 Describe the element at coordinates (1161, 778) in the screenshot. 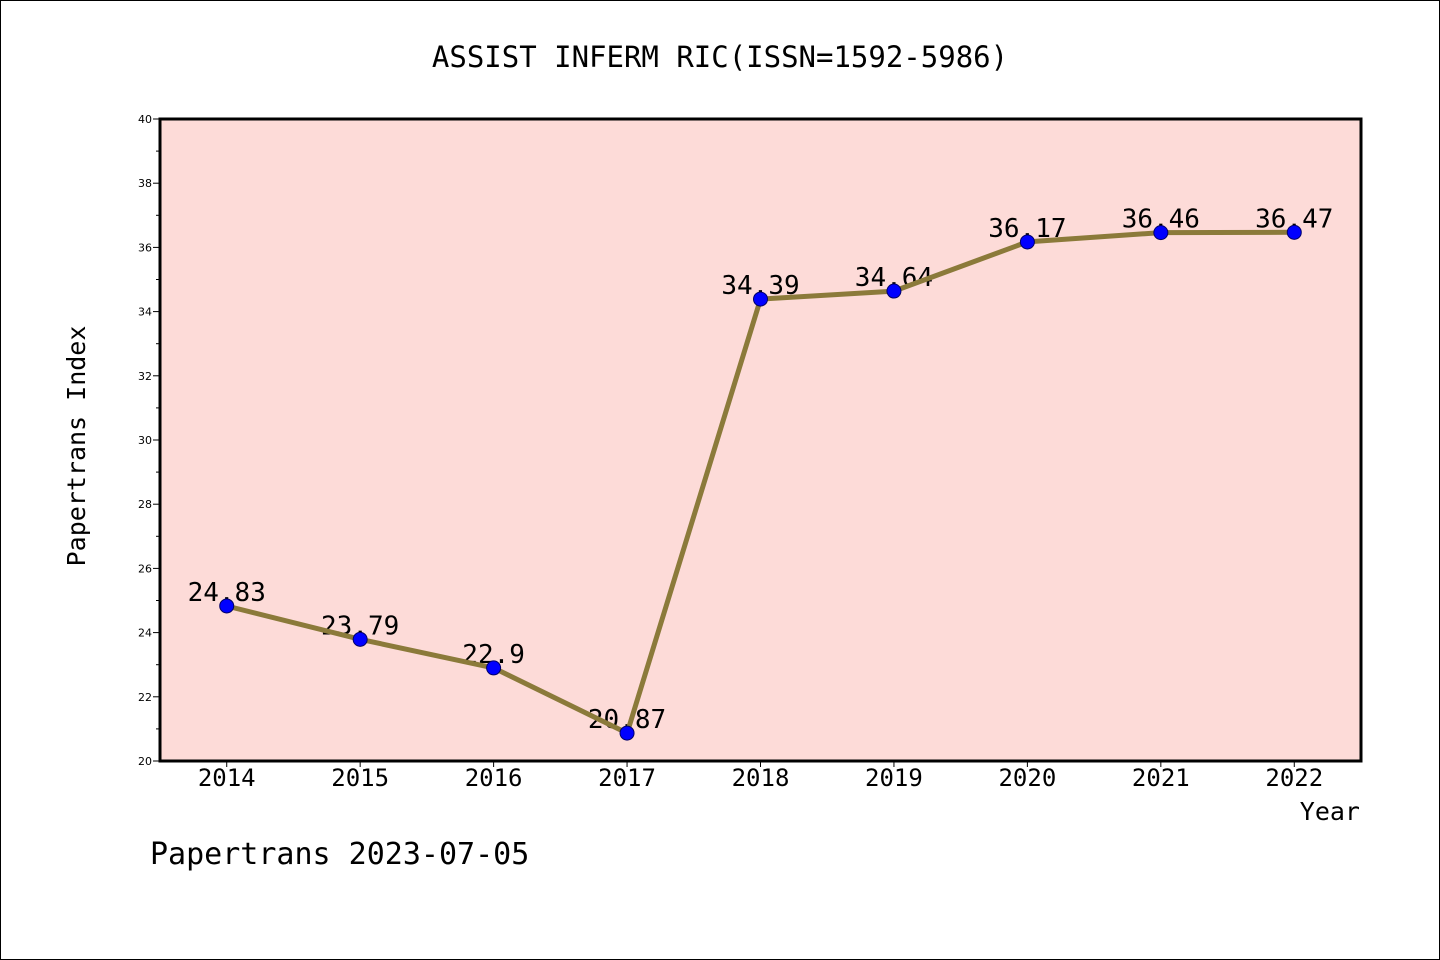

I see `x-tick-label: 2021` at that location.